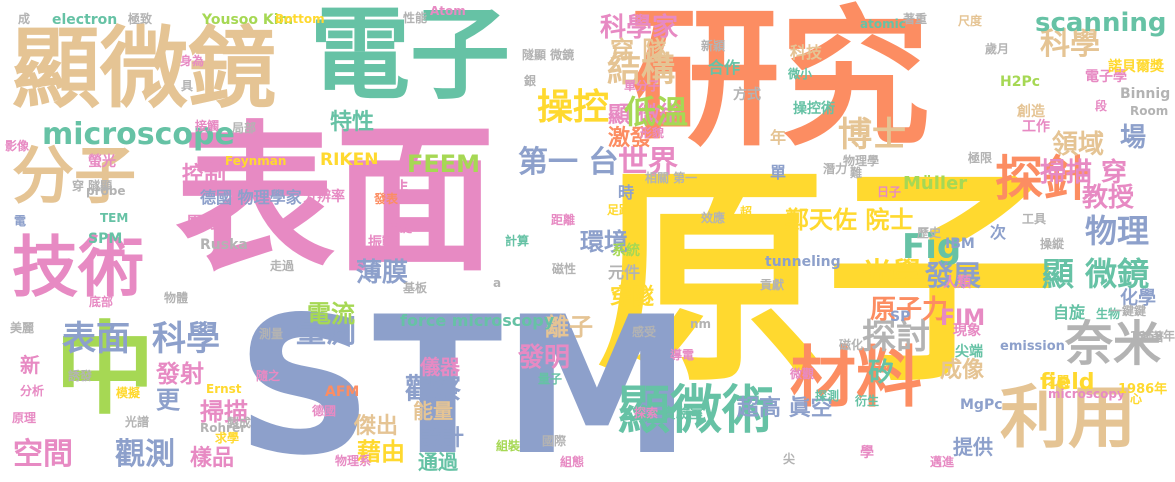 This screenshot has height=482, width=1175. What do you see at coordinates (713, 218) in the screenshot?
I see `cloud-word: 效應` at bounding box center [713, 218].